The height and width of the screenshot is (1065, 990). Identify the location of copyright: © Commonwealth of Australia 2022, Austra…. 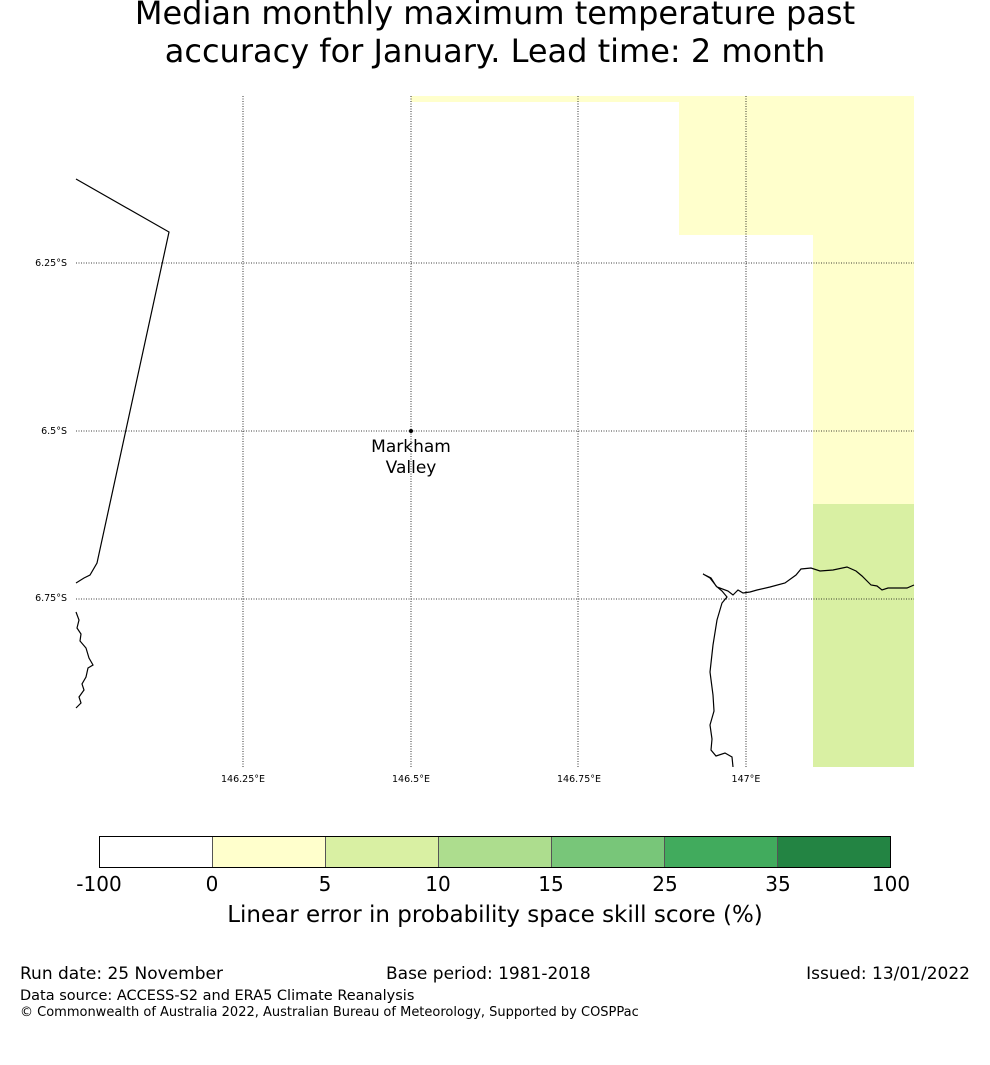
(329, 1012).